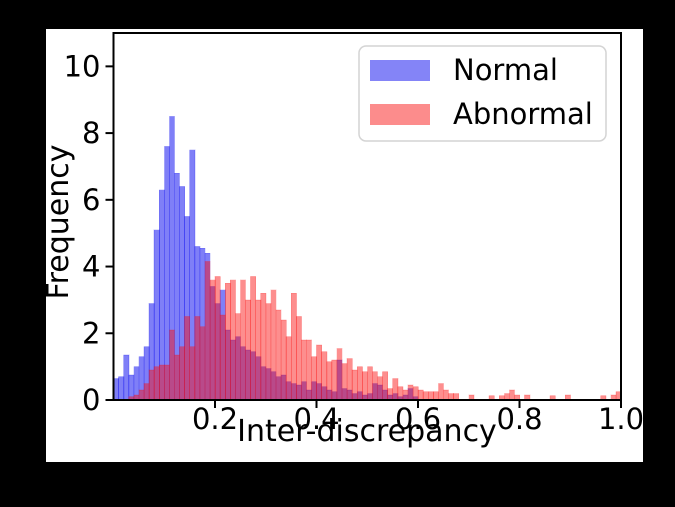 The width and height of the screenshot is (675, 507). I want to click on y-tick-label: 8, so click(91, 133).